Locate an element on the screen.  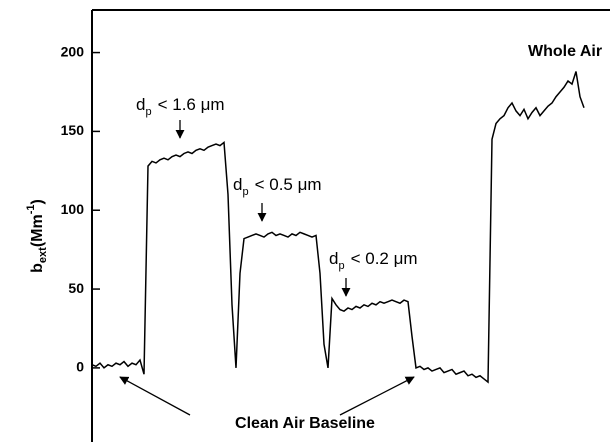
y-label-part: b is located at coordinates (37, 268).